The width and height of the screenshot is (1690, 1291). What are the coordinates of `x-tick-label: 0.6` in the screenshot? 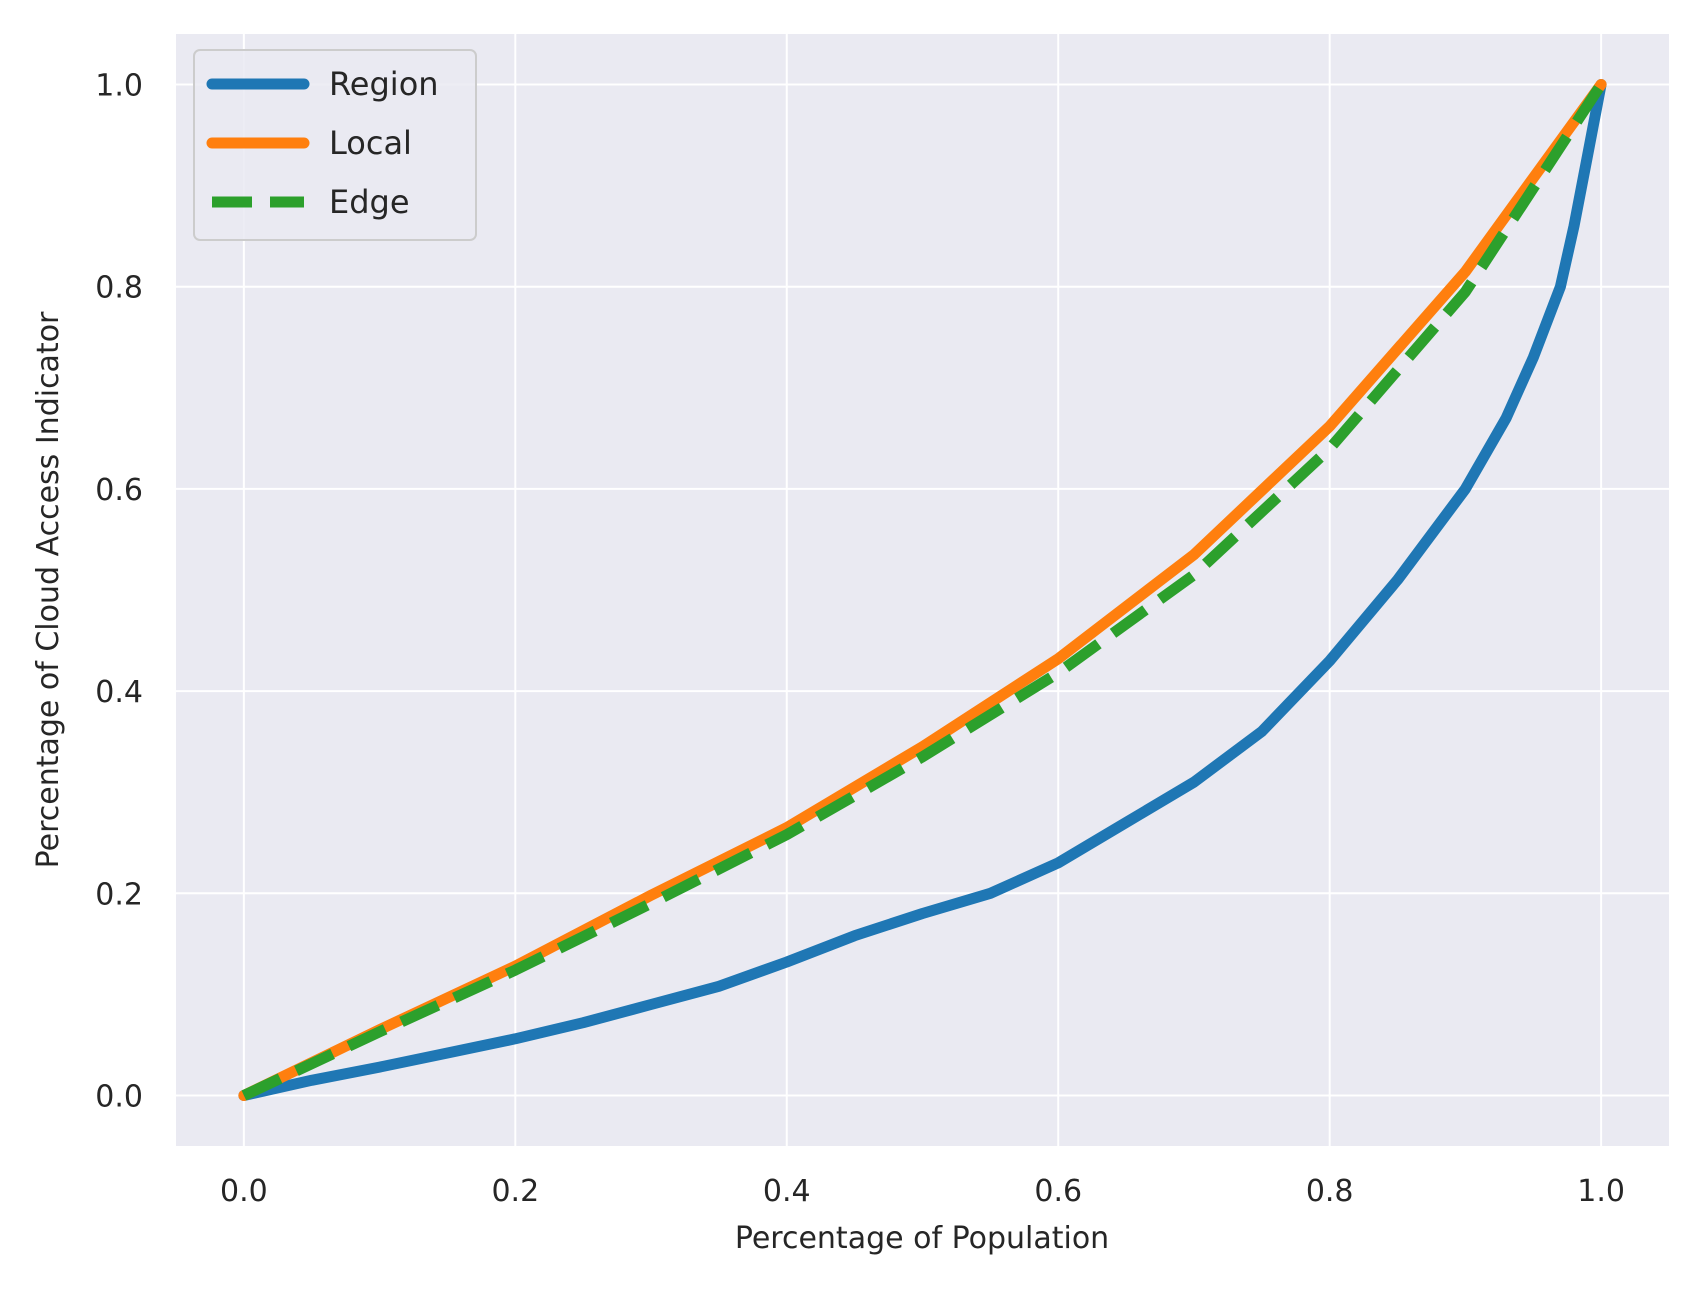 It's located at (1058, 1191).